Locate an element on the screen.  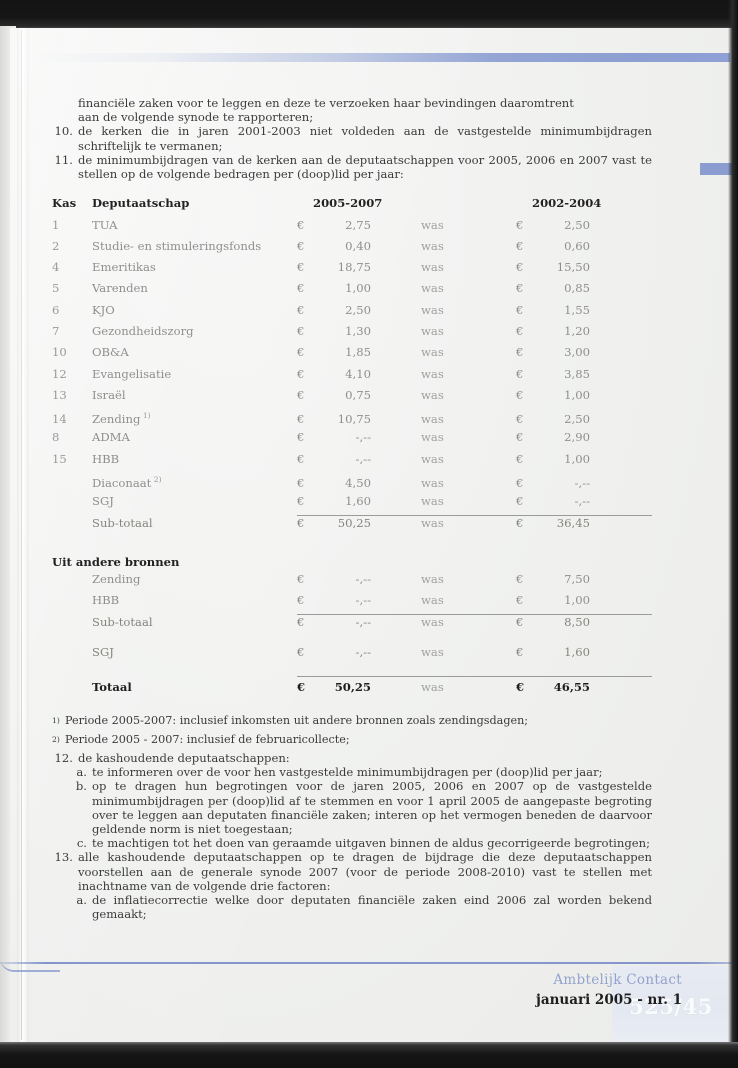
row-amount-old: 2,90 is located at coordinates (577, 437).